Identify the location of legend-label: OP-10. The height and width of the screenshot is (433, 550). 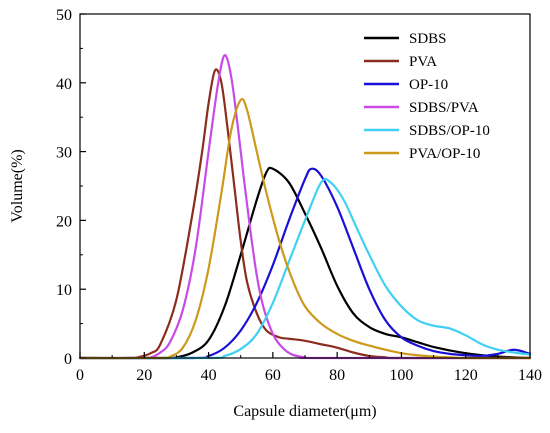
(428, 85).